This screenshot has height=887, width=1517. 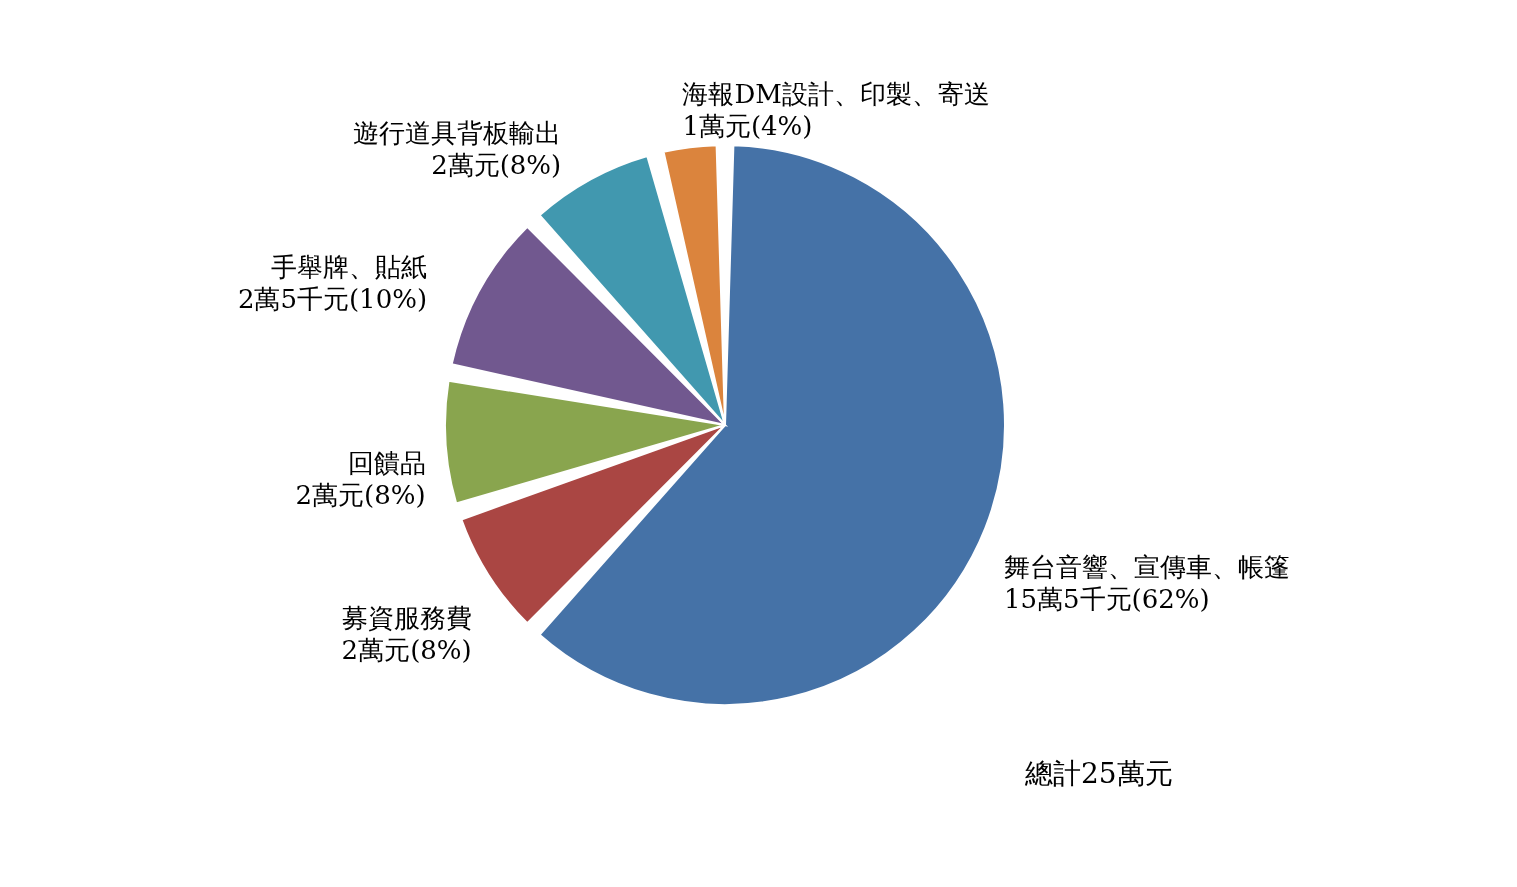 I want to click on slice-label: 募資服務費, so click(x=406, y=617).